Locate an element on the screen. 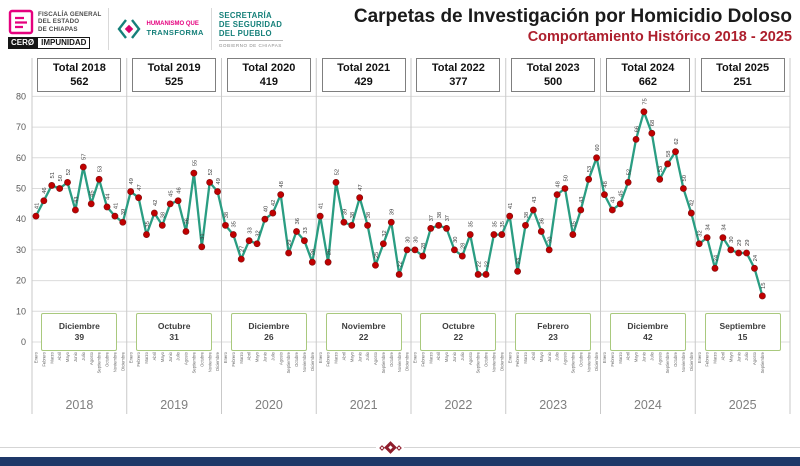 Image resolution: width=800 pixels, height=466 pixels. diamond-icon is located at coordinates (390, 447).